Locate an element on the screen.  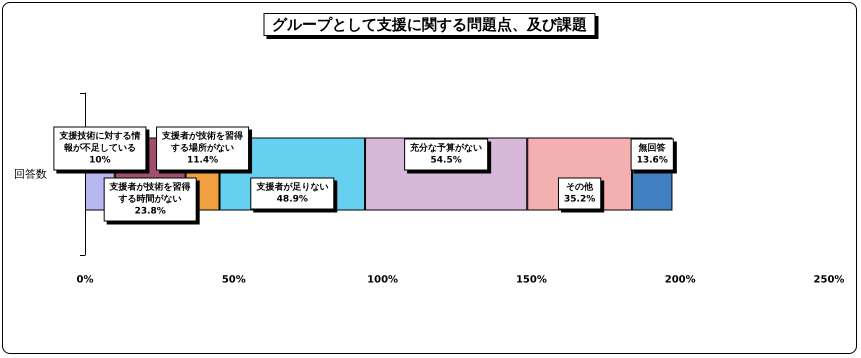
data-label: 23.8% is located at coordinates (150, 211).